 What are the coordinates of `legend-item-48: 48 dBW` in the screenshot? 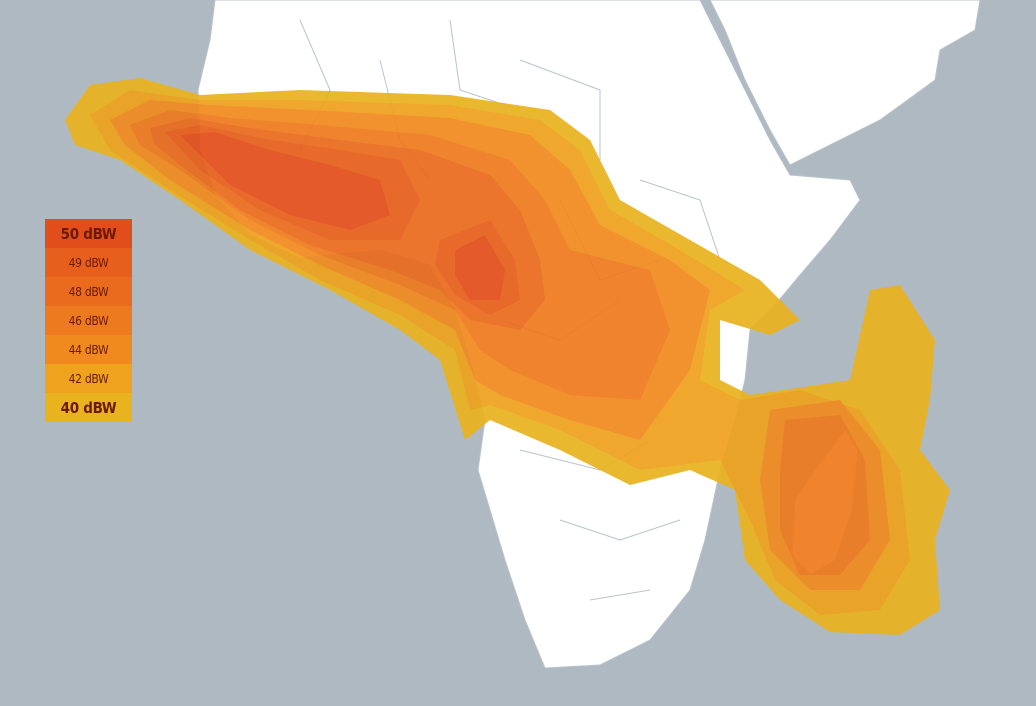 It's located at (88, 291).